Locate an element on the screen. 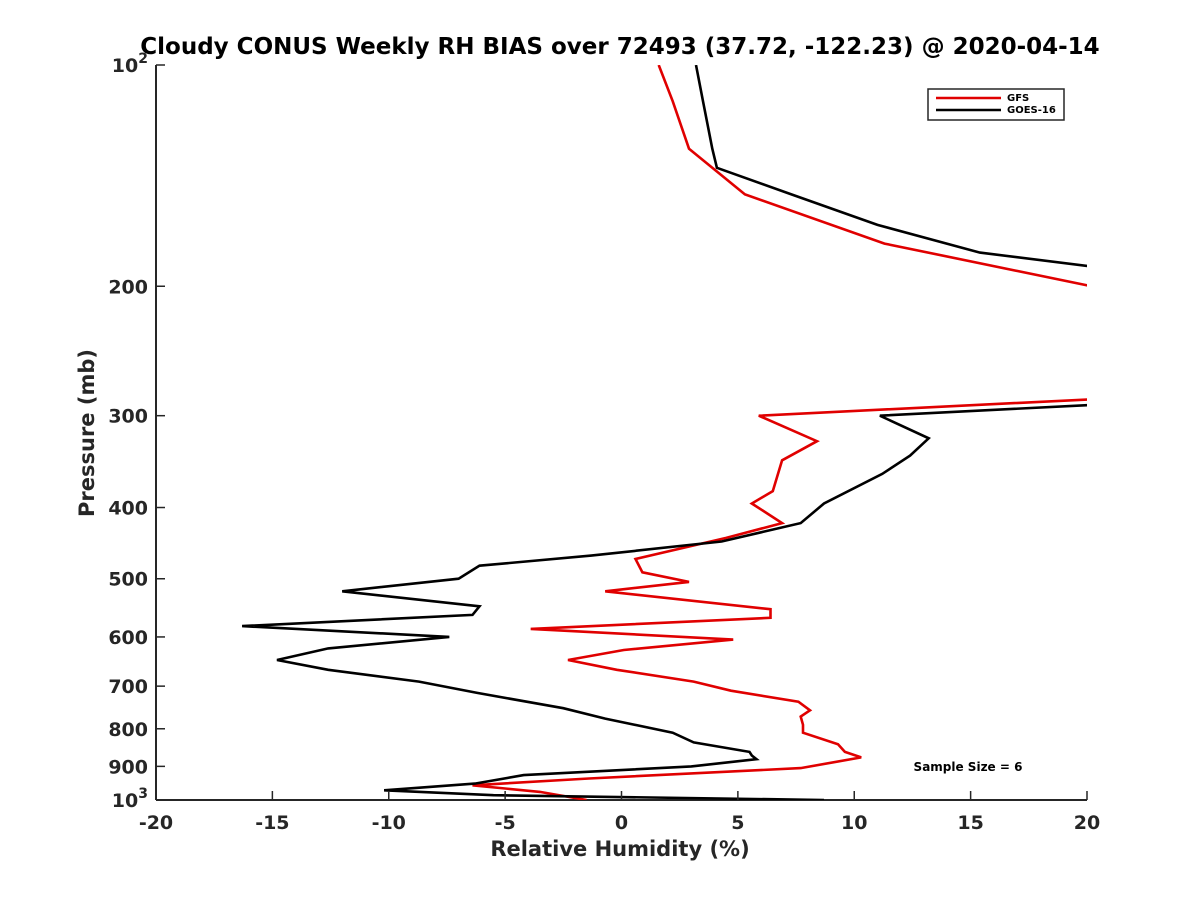 The height and width of the screenshot is (900, 1200). y-tick-label: 800 is located at coordinates (128, 730).